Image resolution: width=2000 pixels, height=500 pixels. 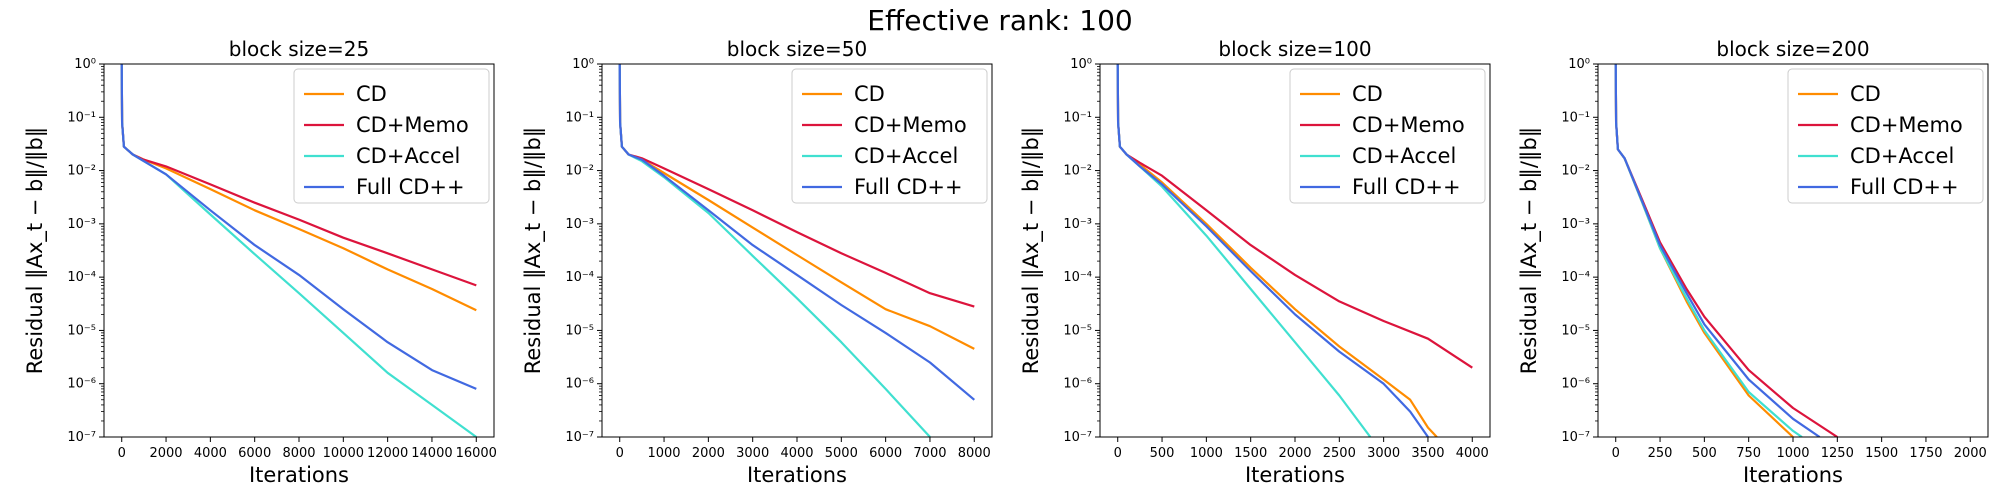 I want to click on figure-suptitle: Effective rank: 100, so click(x=1000, y=20).